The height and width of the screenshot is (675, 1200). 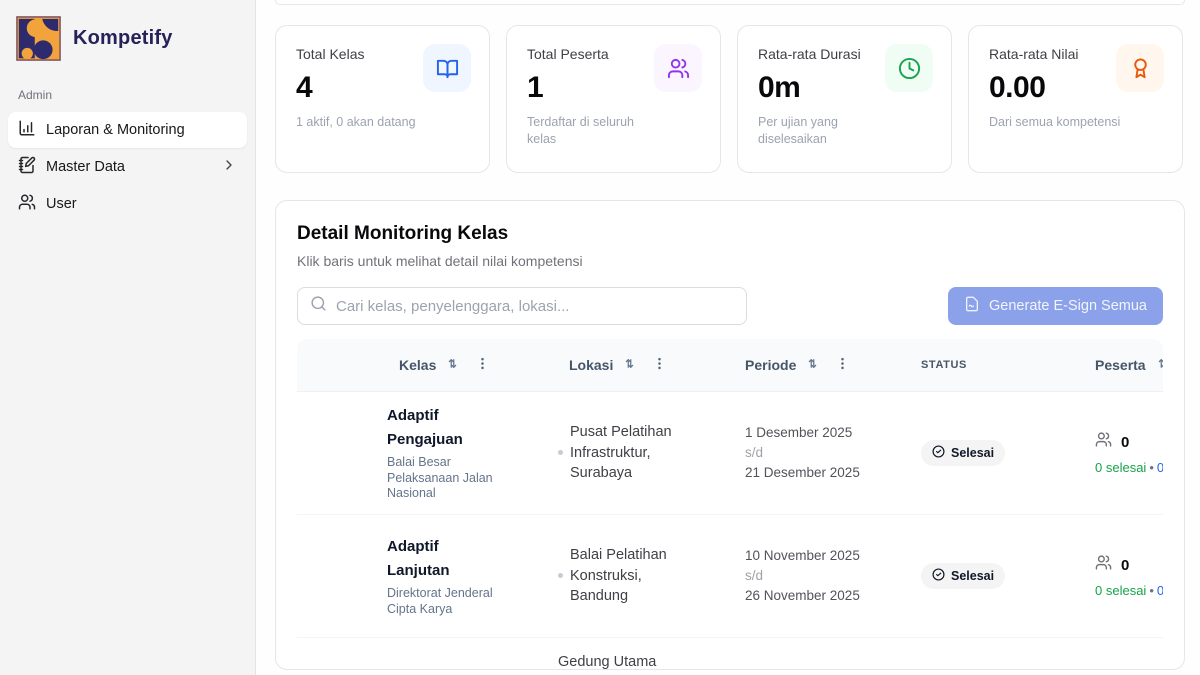 What do you see at coordinates (403, 233) in the screenshot?
I see `panel-title: Detail Monitoring Kelas` at bounding box center [403, 233].